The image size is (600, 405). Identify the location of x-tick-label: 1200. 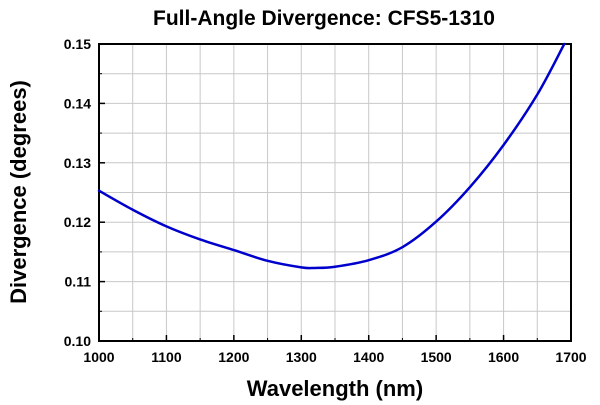
(233, 357).